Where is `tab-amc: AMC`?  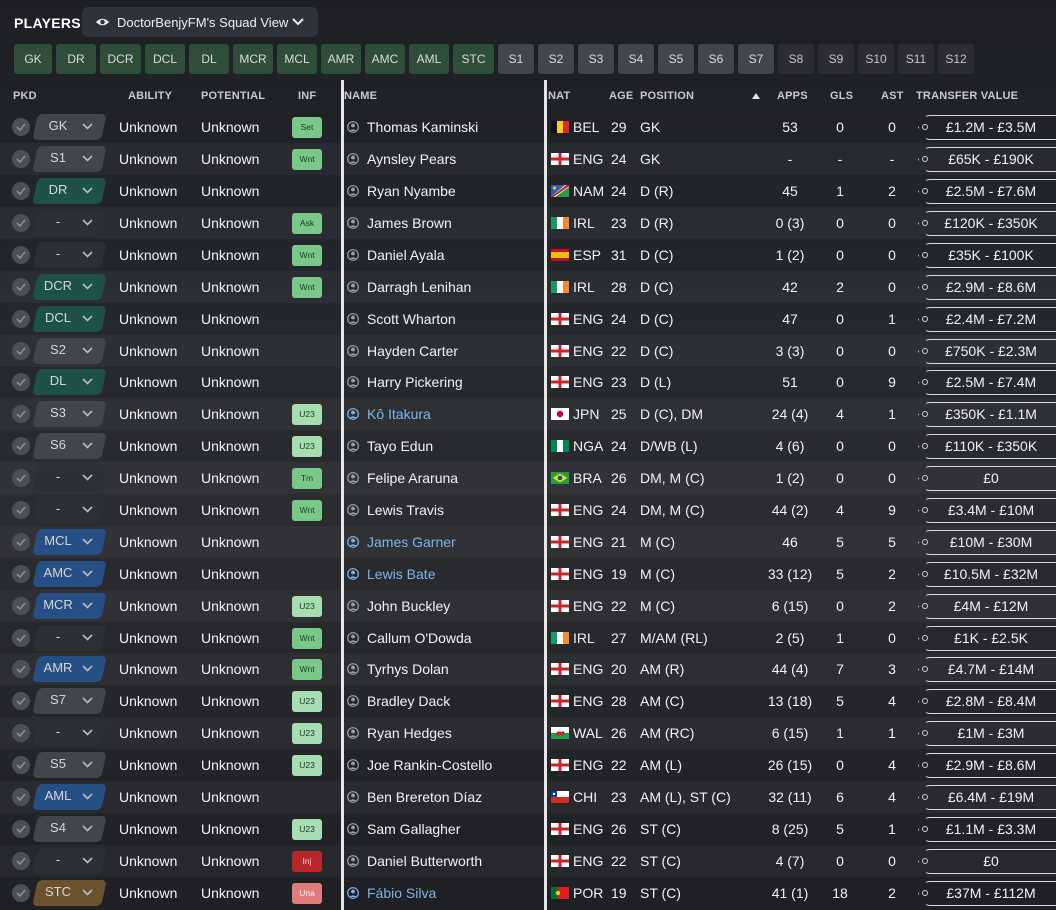
tab-amc: AMC is located at coordinates (385, 59).